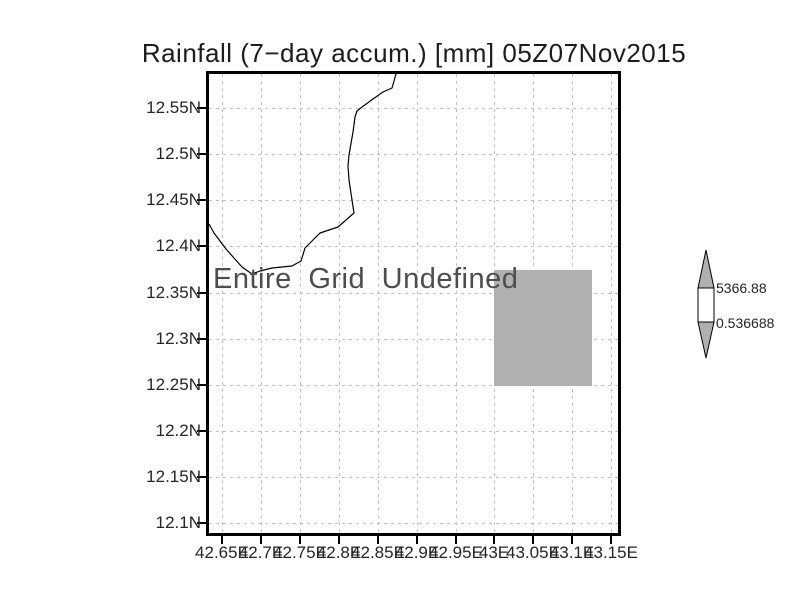 The width and height of the screenshot is (792, 612). Describe the element at coordinates (173, 384) in the screenshot. I see `y-axis-label: 12.25N` at that location.